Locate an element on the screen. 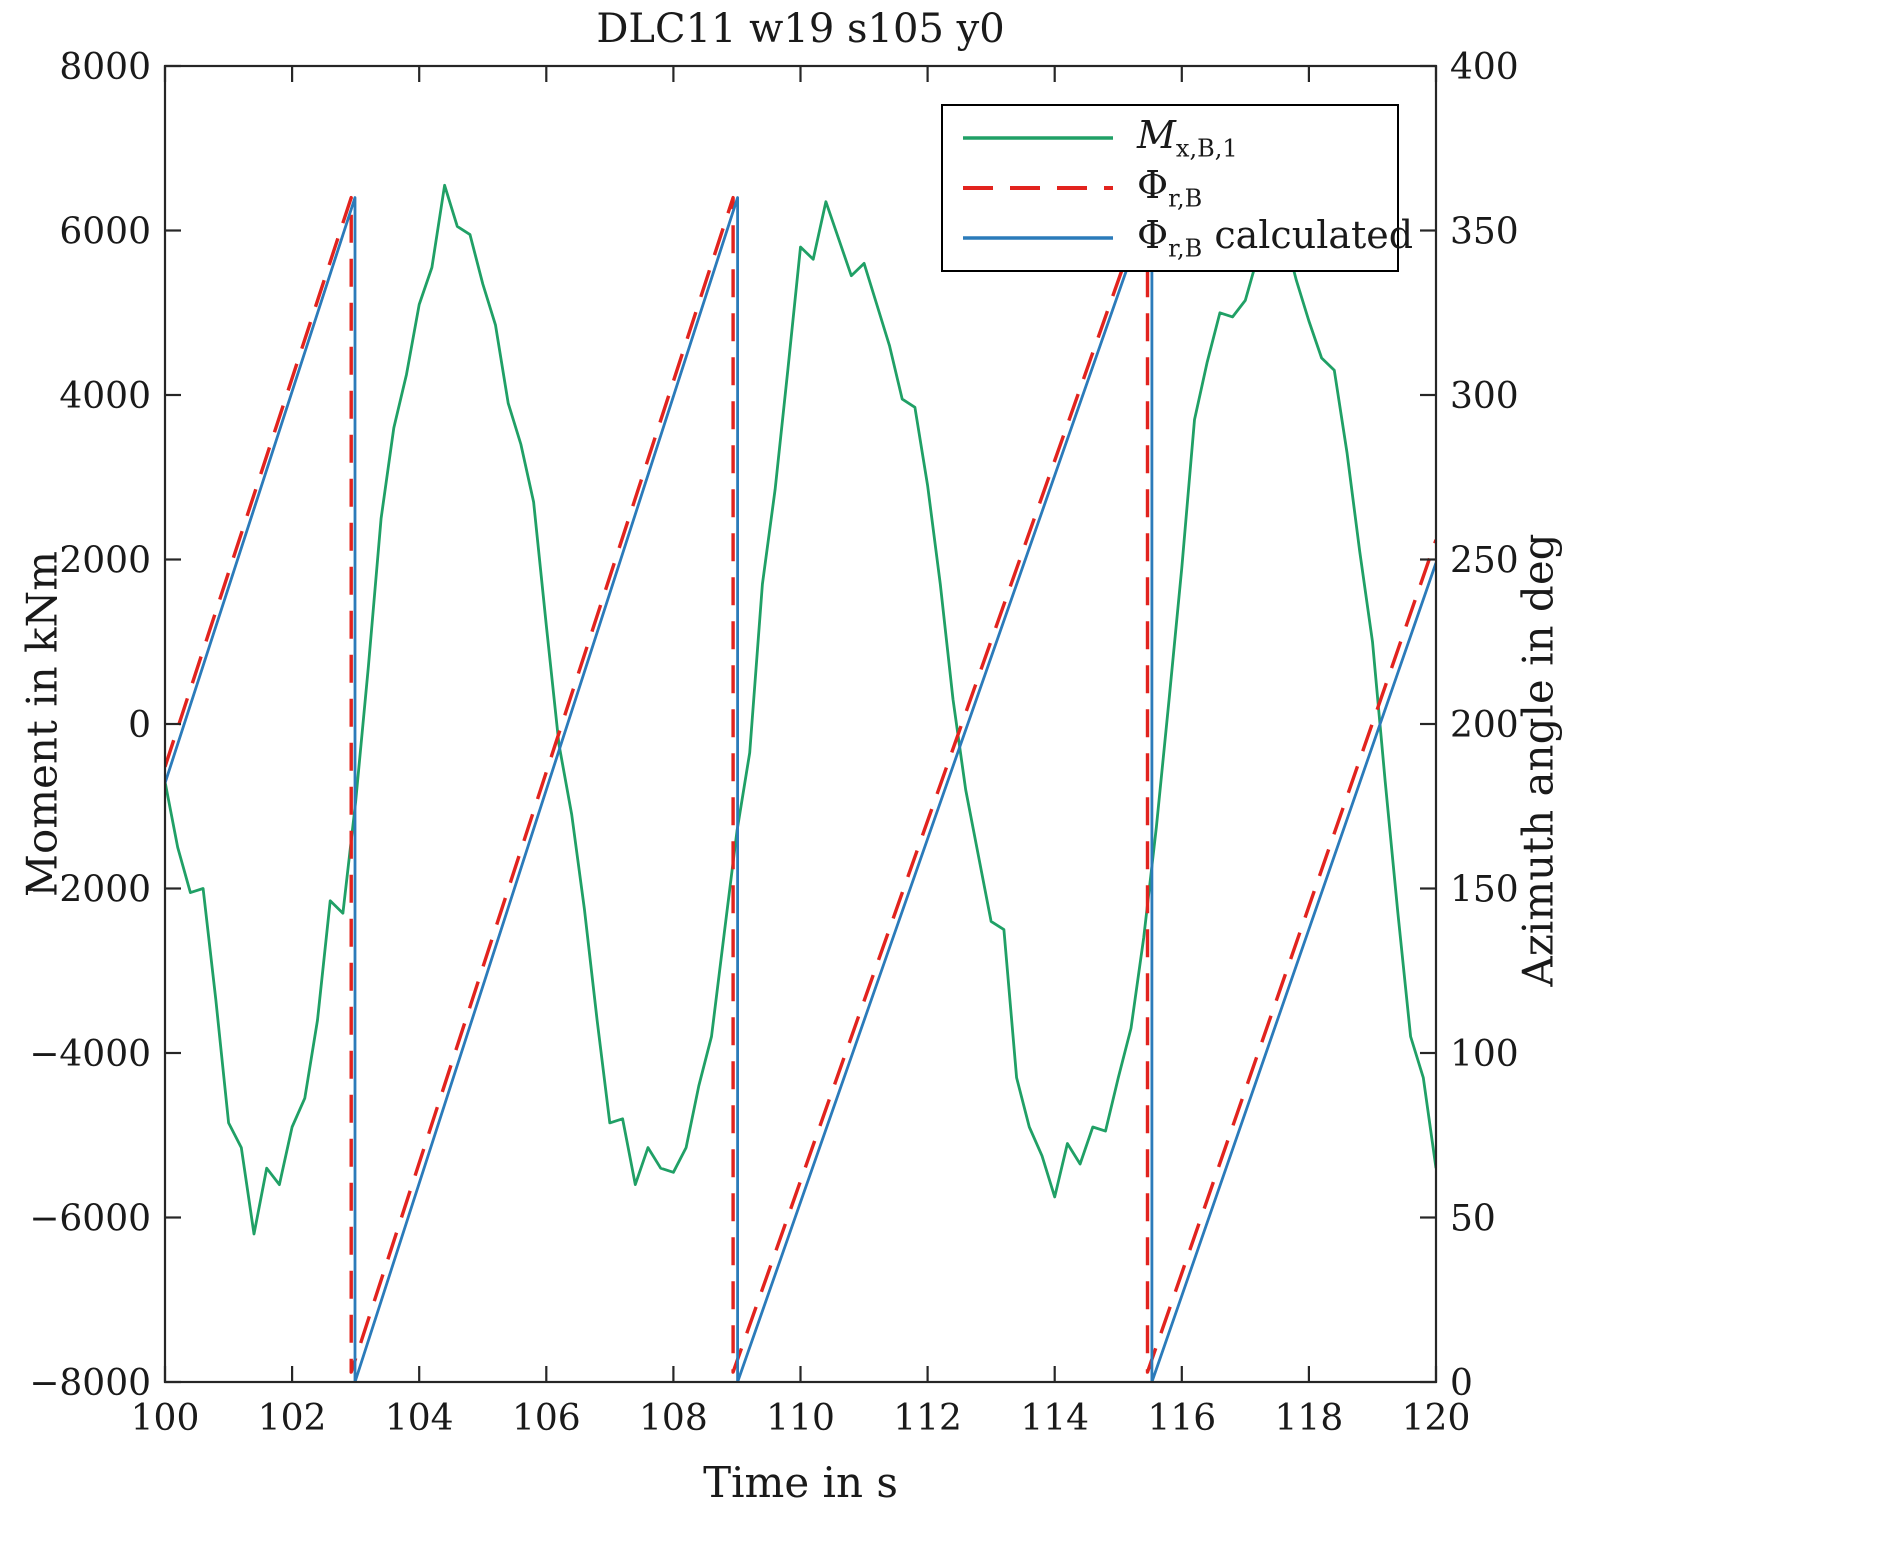 The width and height of the screenshot is (1892, 1543). legend-label-azimuth-measured: Φr,B is located at coordinates (1169, 188).